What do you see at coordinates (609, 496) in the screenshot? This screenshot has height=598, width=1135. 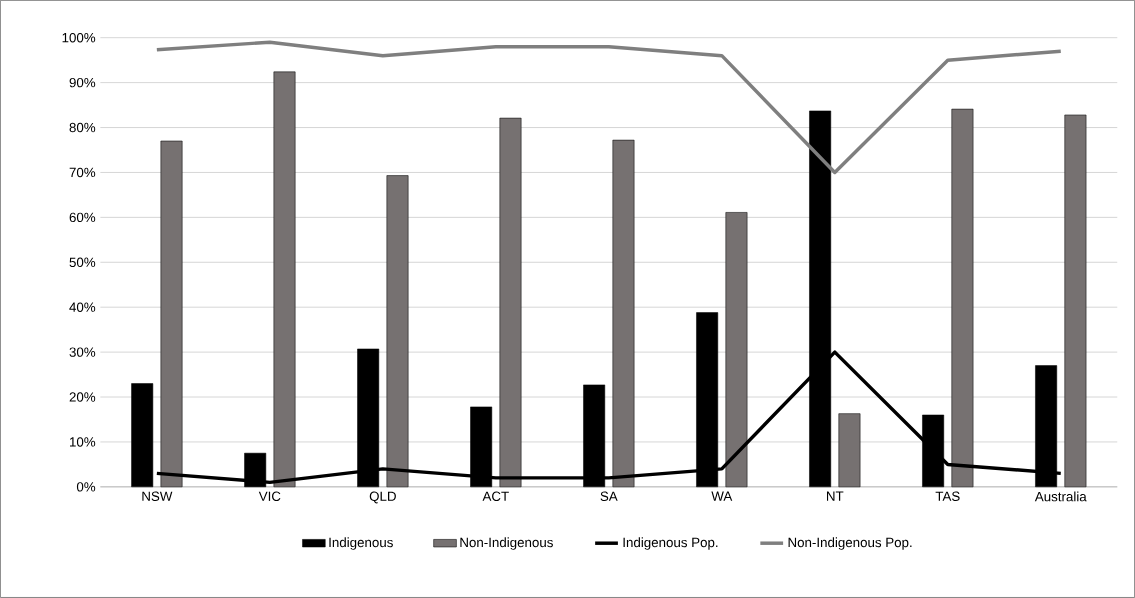 I see `x-tick-label: SA` at bounding box center [609, 496].